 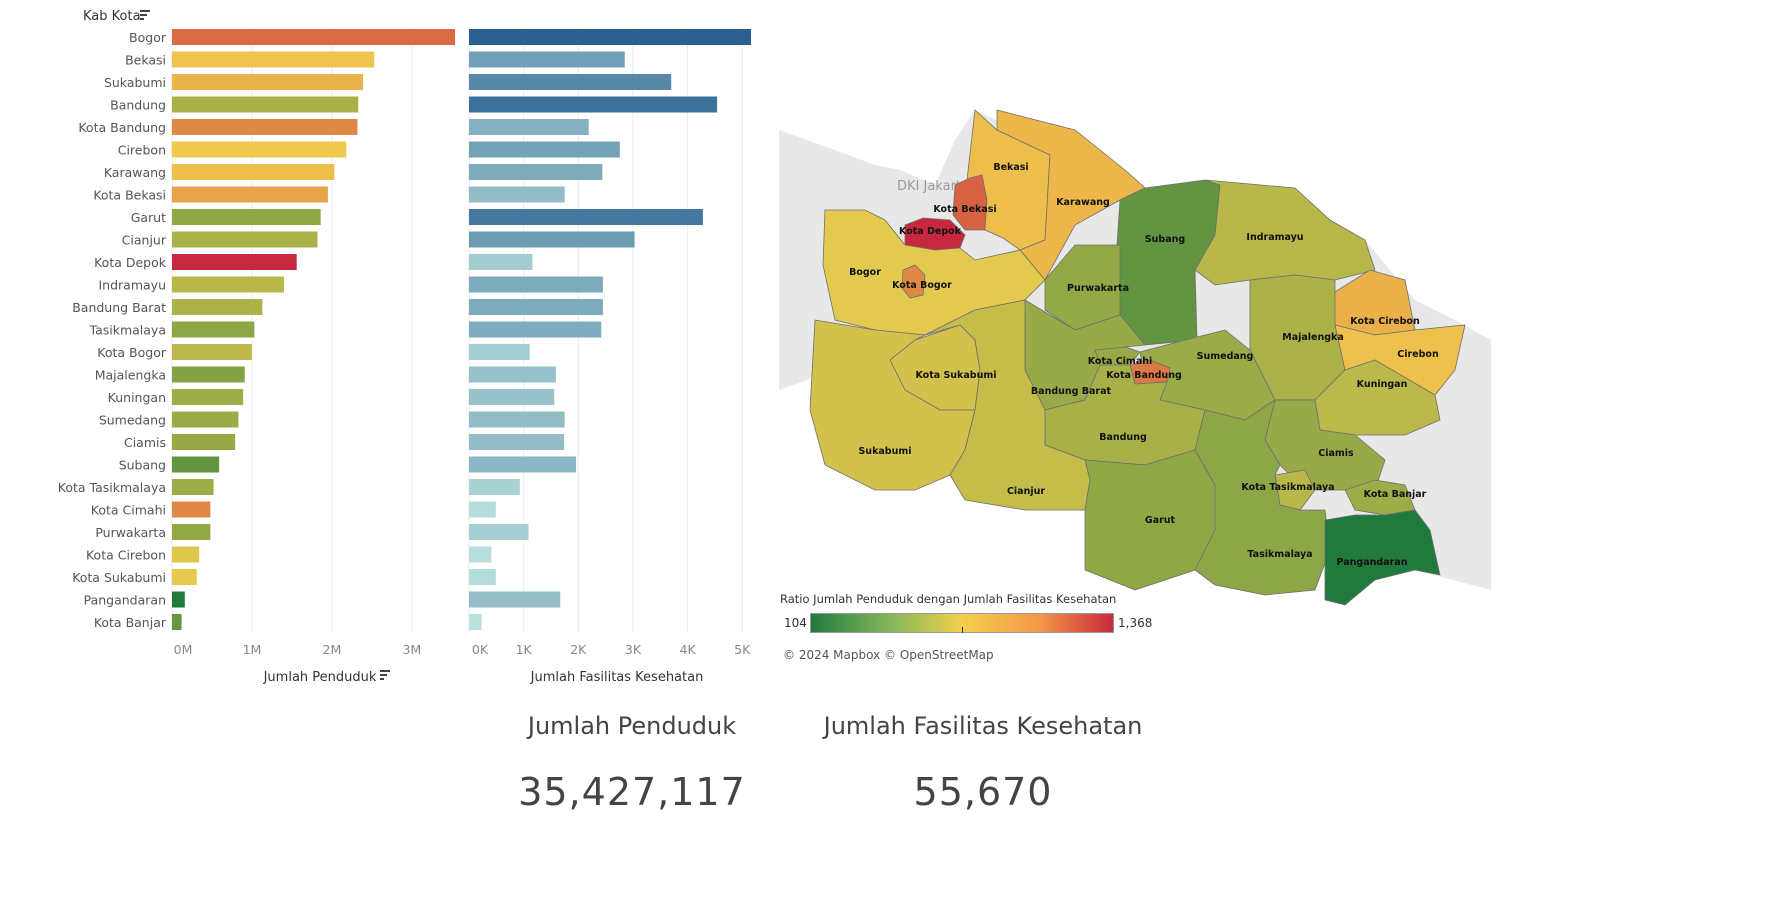 I want to click on facility-bar-indramayu, so click(x=536, y=284).